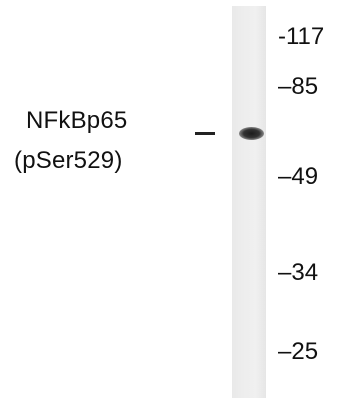 Image resolution: width=356 pixels, height=400 pixels. Describe the element at coordinates (301, 36) in the screenshot. I see `mw-marker-117: -117` at that location.